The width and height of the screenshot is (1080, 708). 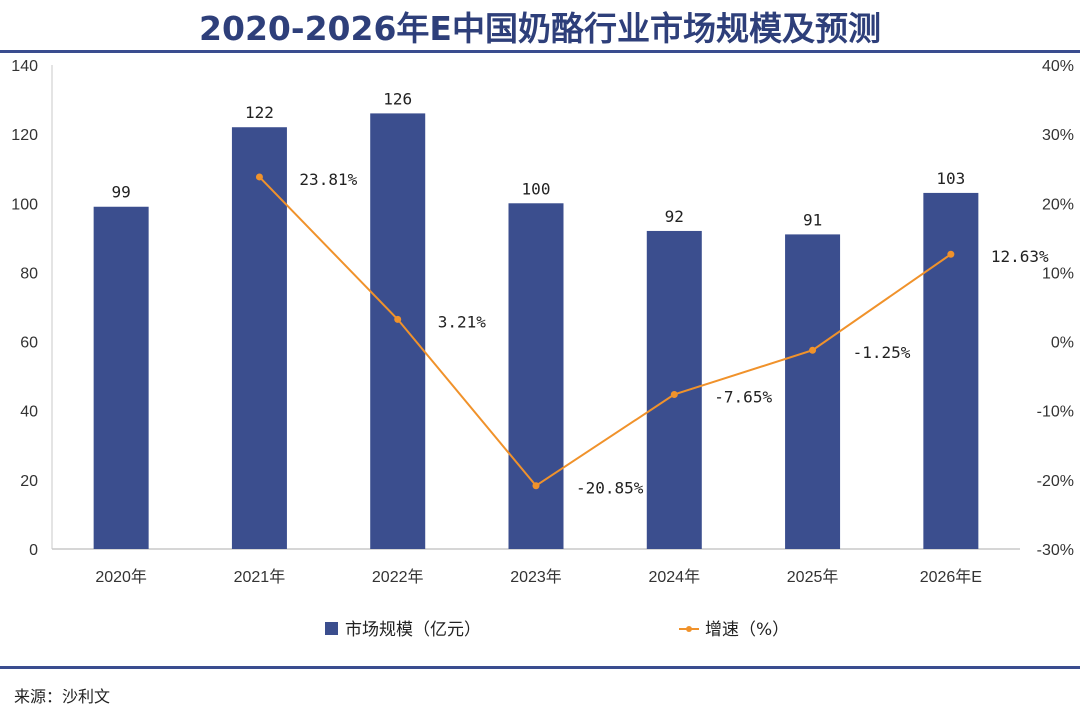 I want to click on right-axis-tick-label: -10%, so click(x=1055, y=412).